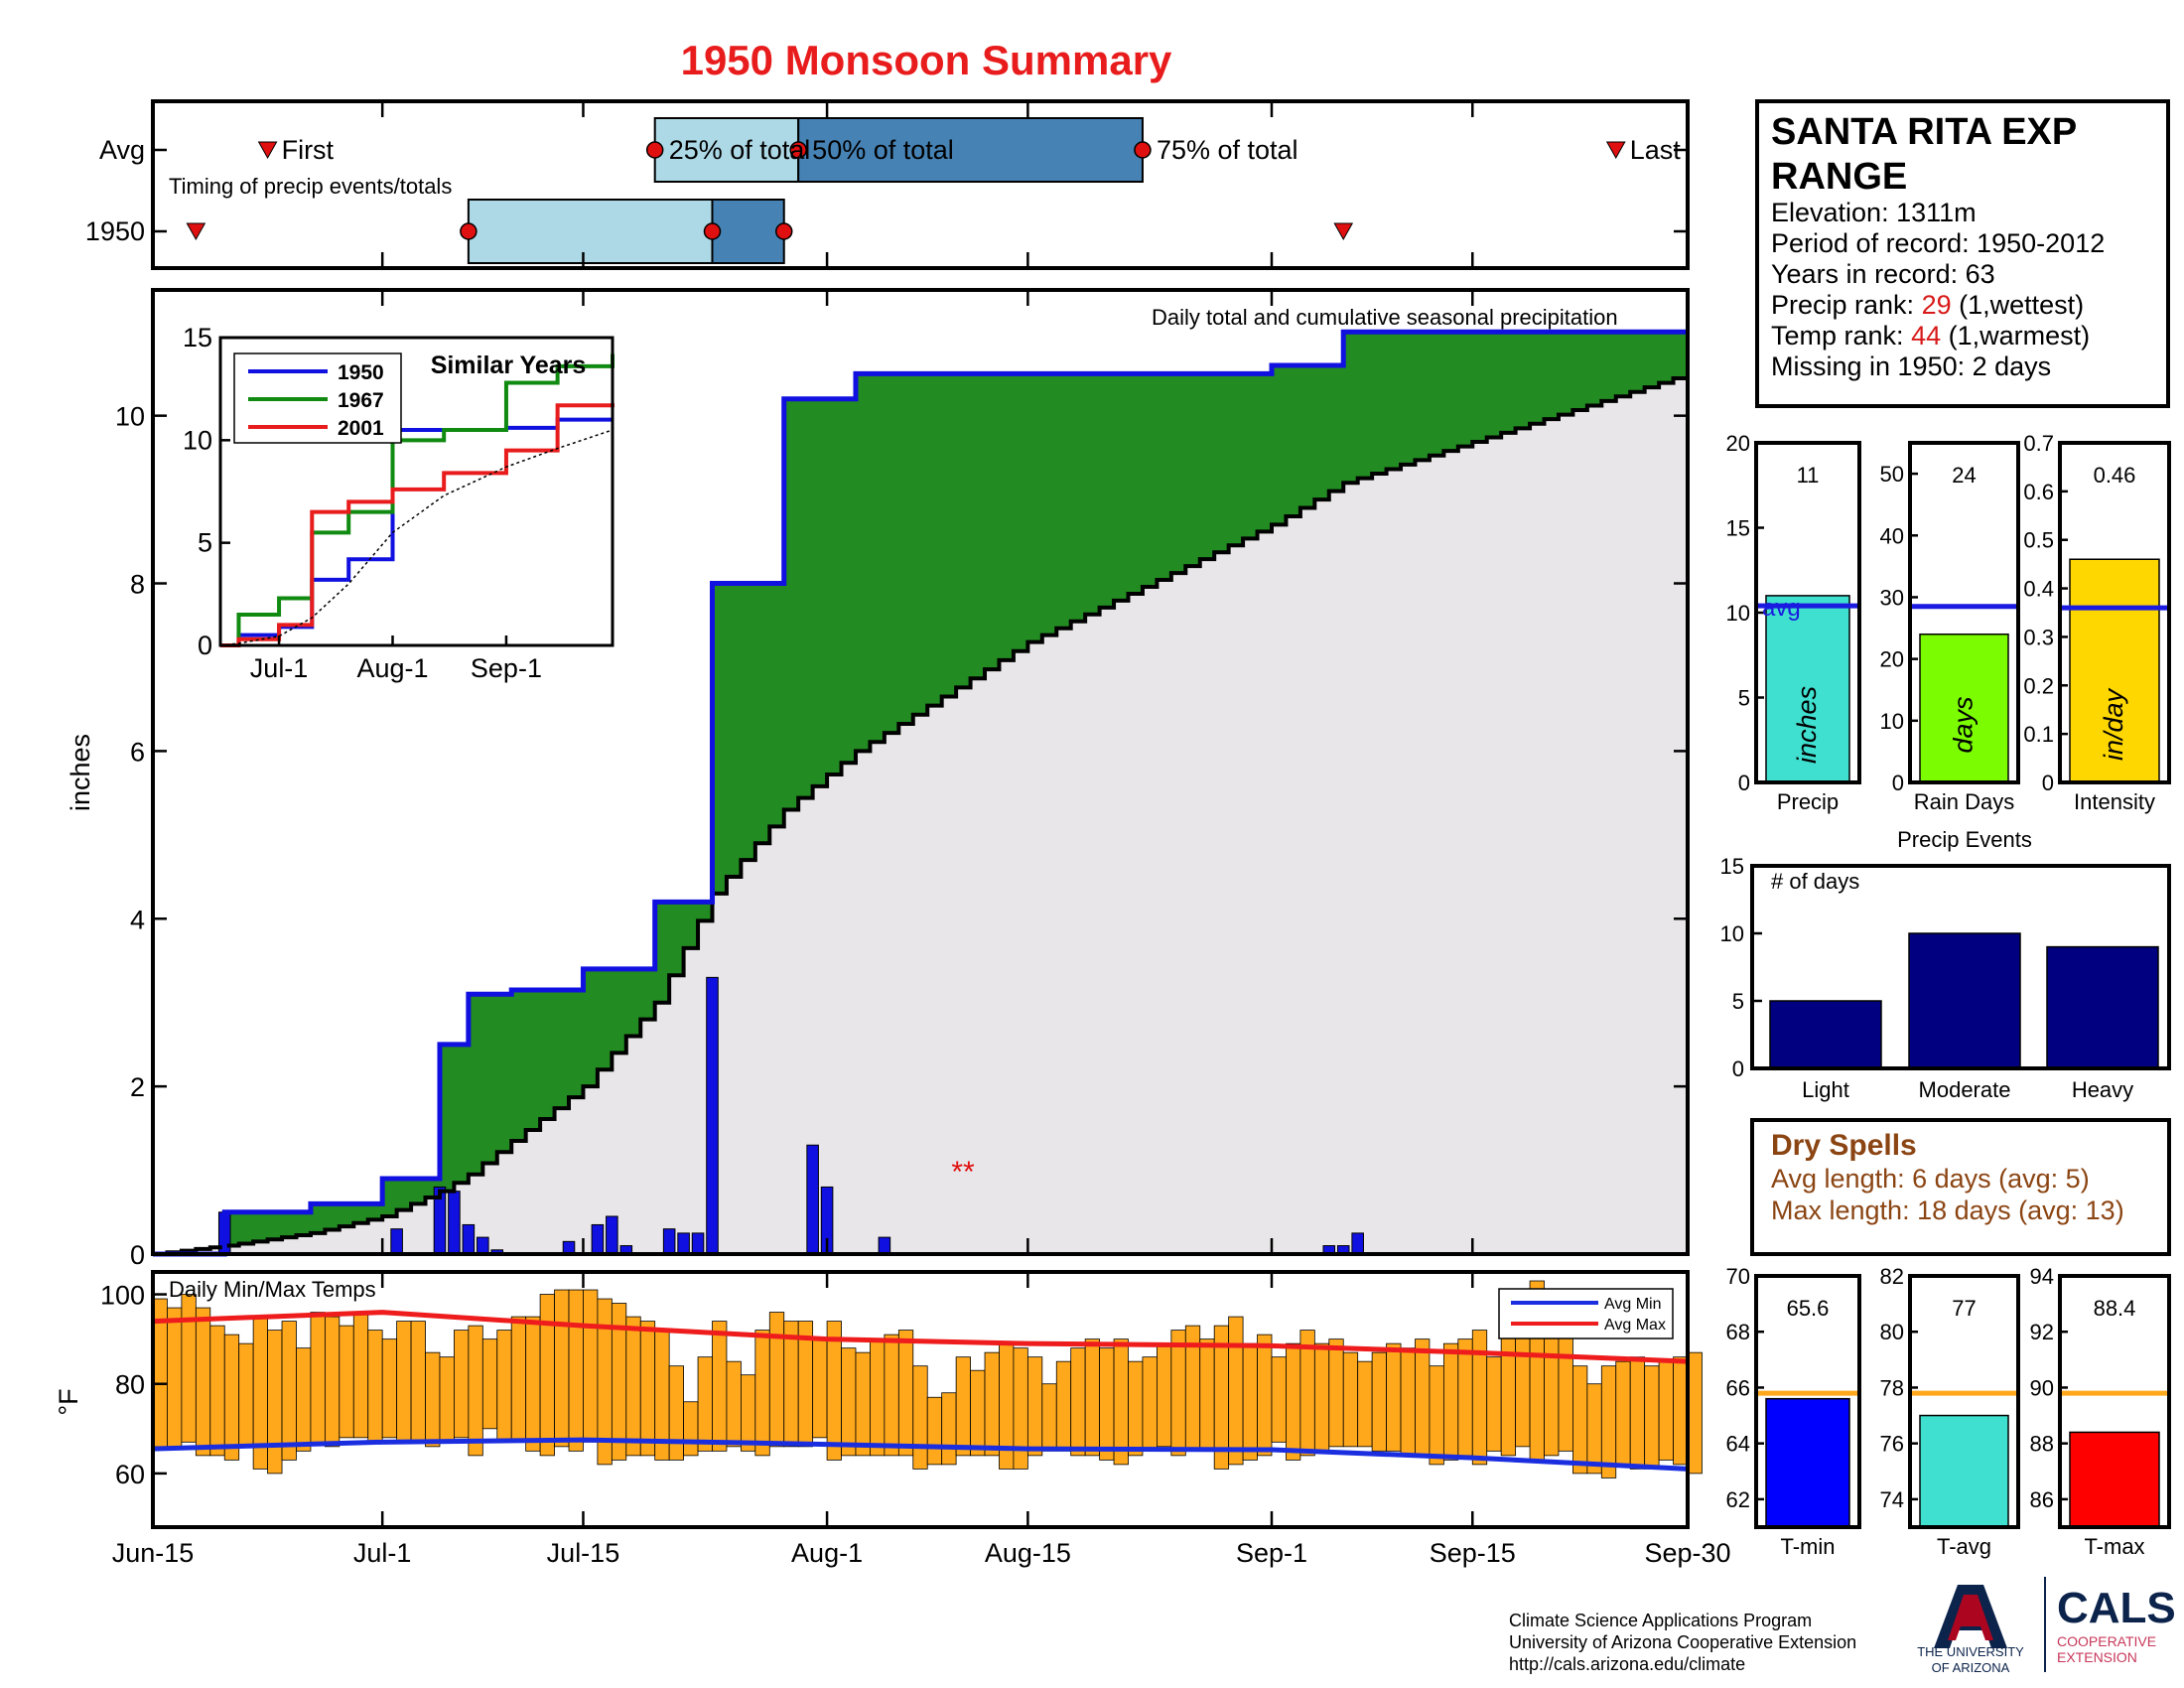 The width and height of the screenshot is (2184, 1688). What do you see at coordinates (590, 231) in the screenshot?
I see `timing-box-25-50-1950` at bounding box center [590, 231].